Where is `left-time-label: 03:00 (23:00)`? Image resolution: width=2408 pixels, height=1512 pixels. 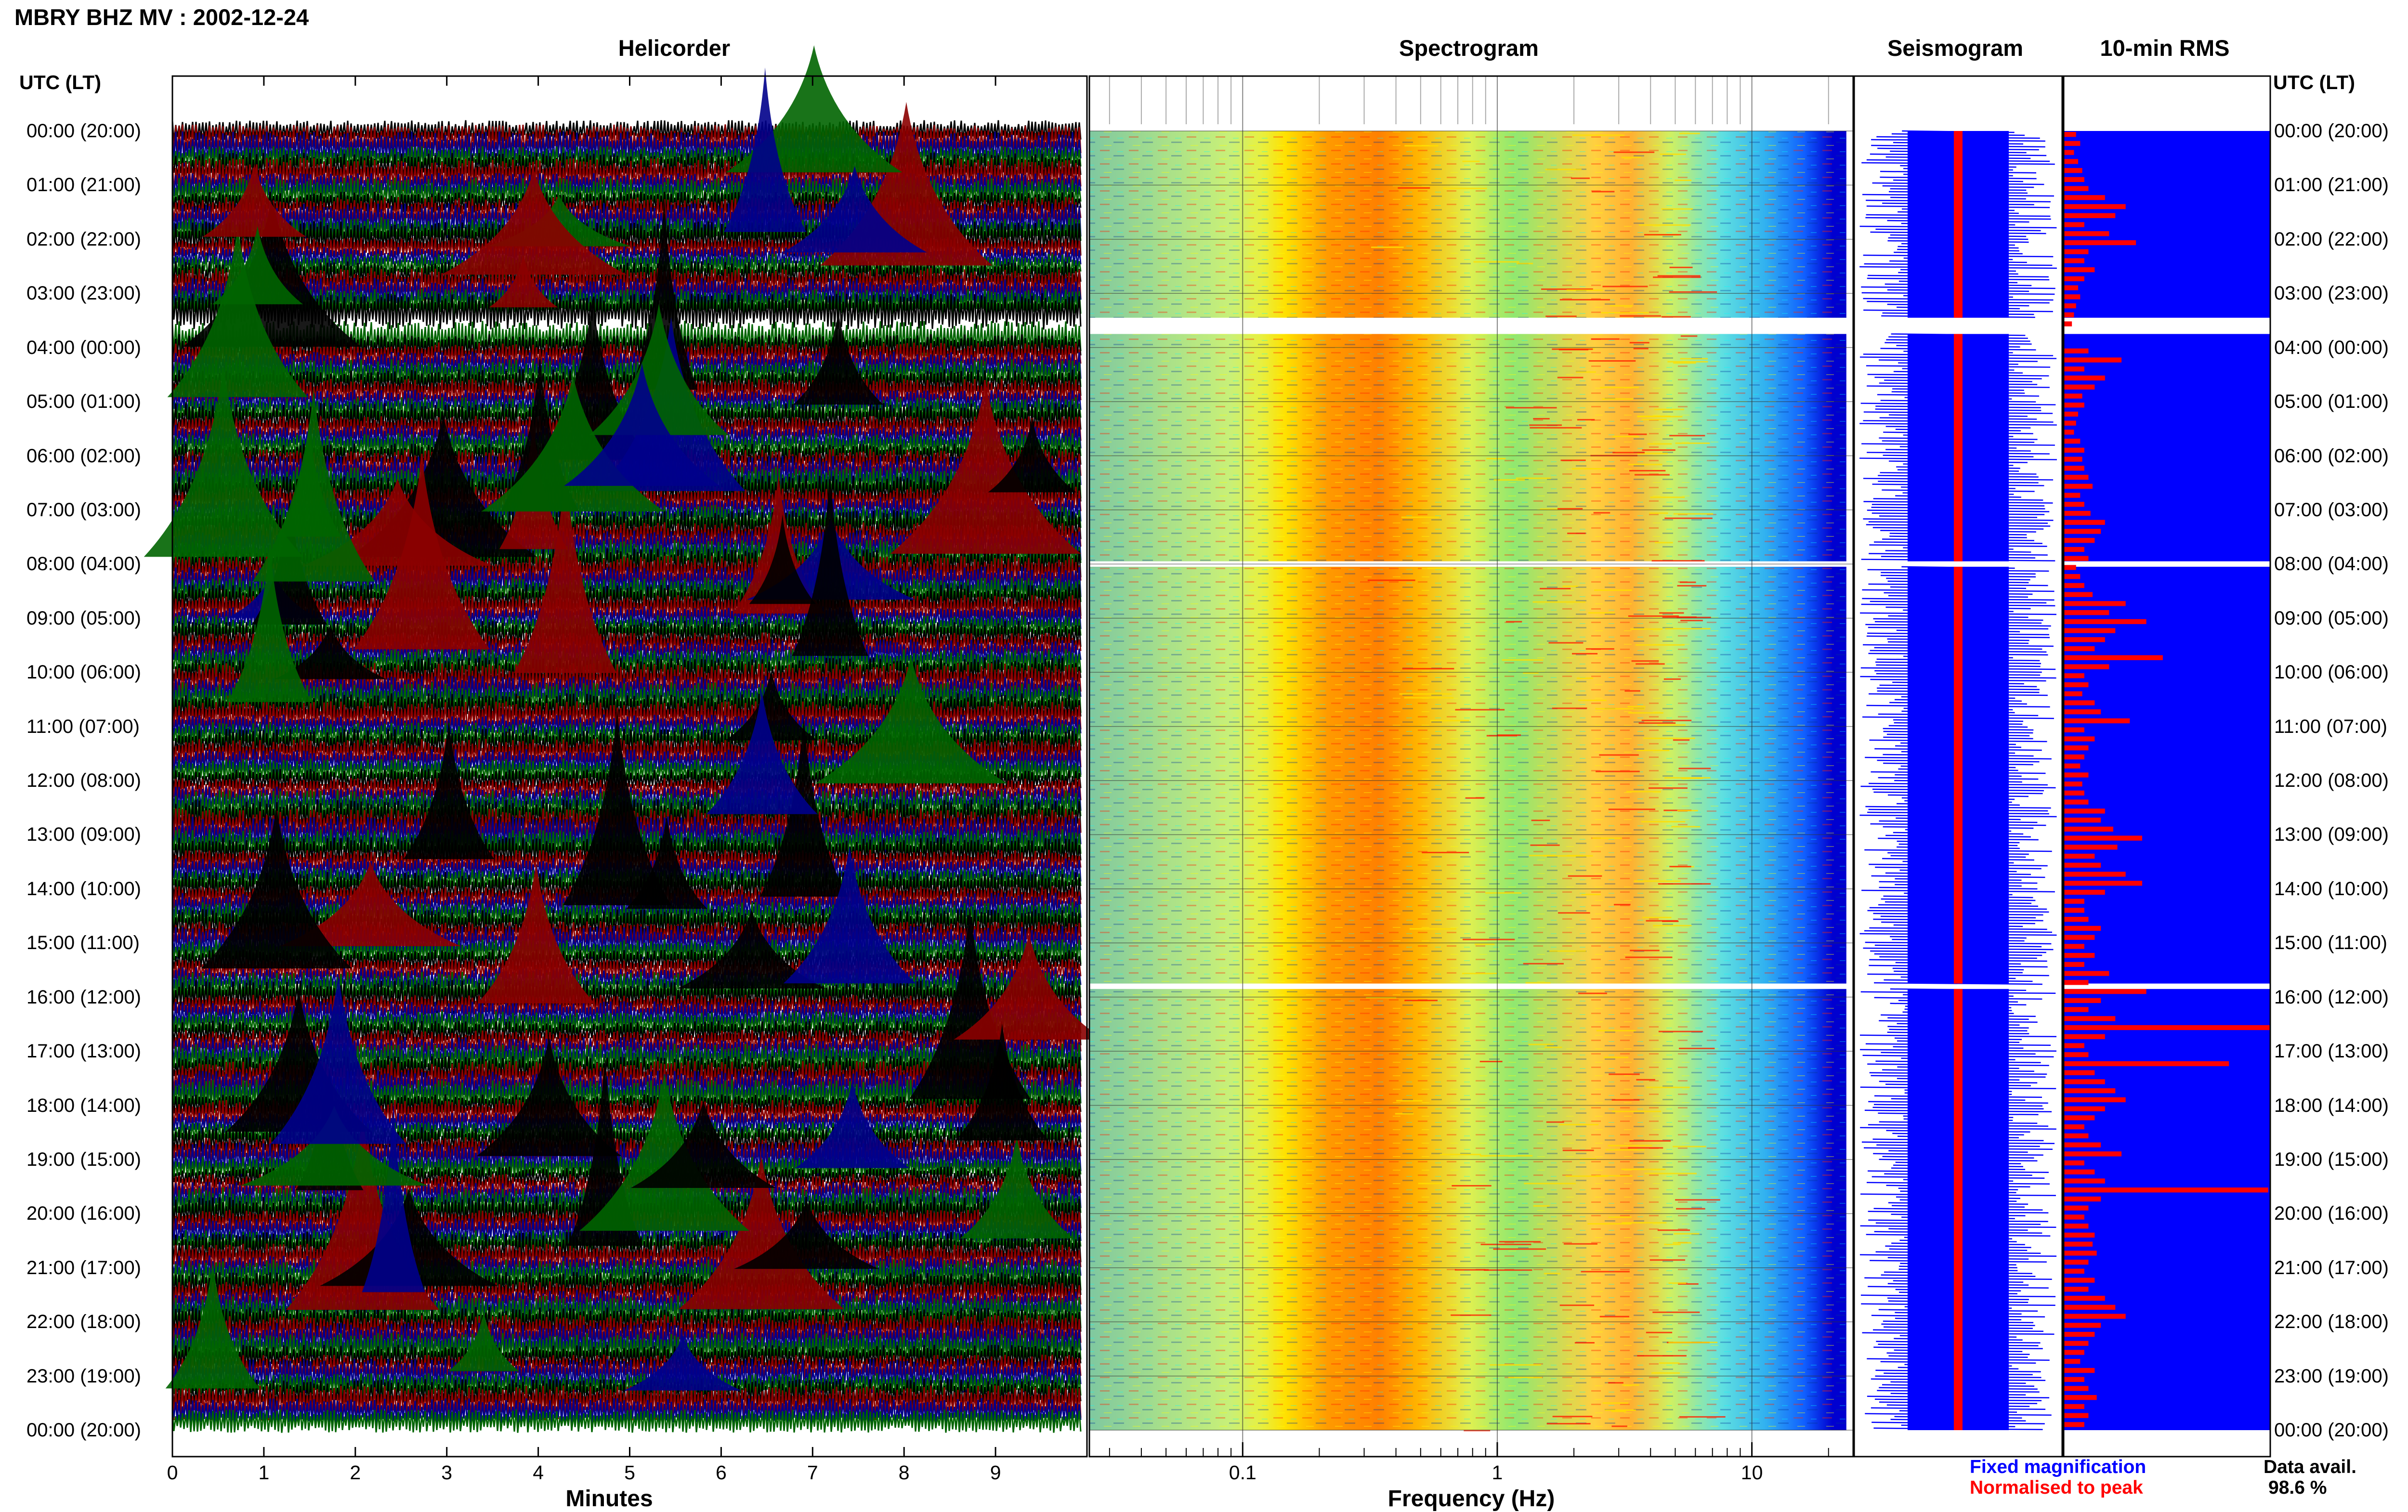 left-time-label: 03:00 (23:00) is located at coordinates (83, 293).